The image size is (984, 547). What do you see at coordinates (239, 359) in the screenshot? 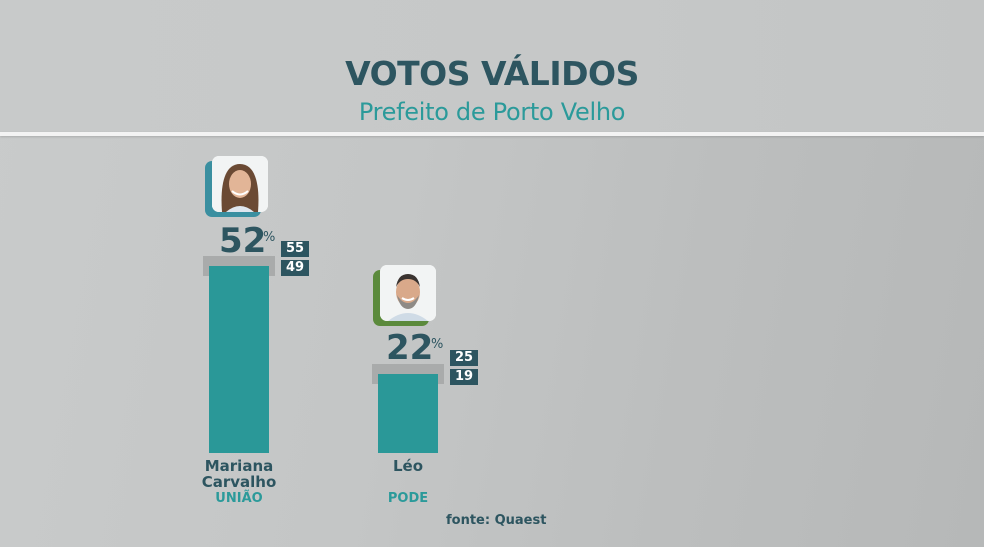
I see `bar-mariana-carvalho` at bounding box center [239, 359].